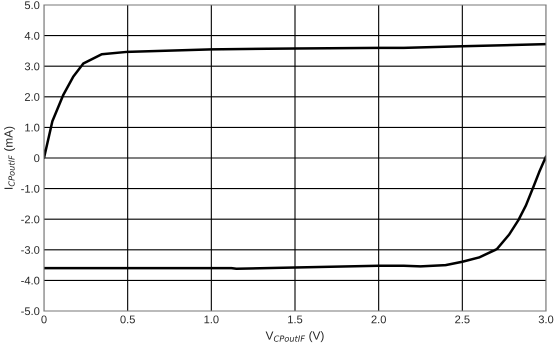 This screenshot has width=554, height=350. What do you see at coordinates (295, 336) in the screenshot?
I see `x-axis-title: V$_{CPoutIF}$ (V)` at bounding box center [295, 336].